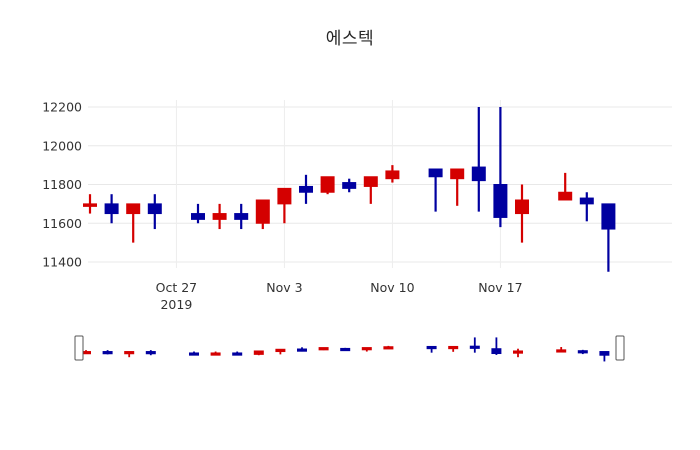  What do you see at coordinates (392, 287) in the screenshot?
I see `x-axis-tick-label: Nov 10` at bounding box center [392, 287].